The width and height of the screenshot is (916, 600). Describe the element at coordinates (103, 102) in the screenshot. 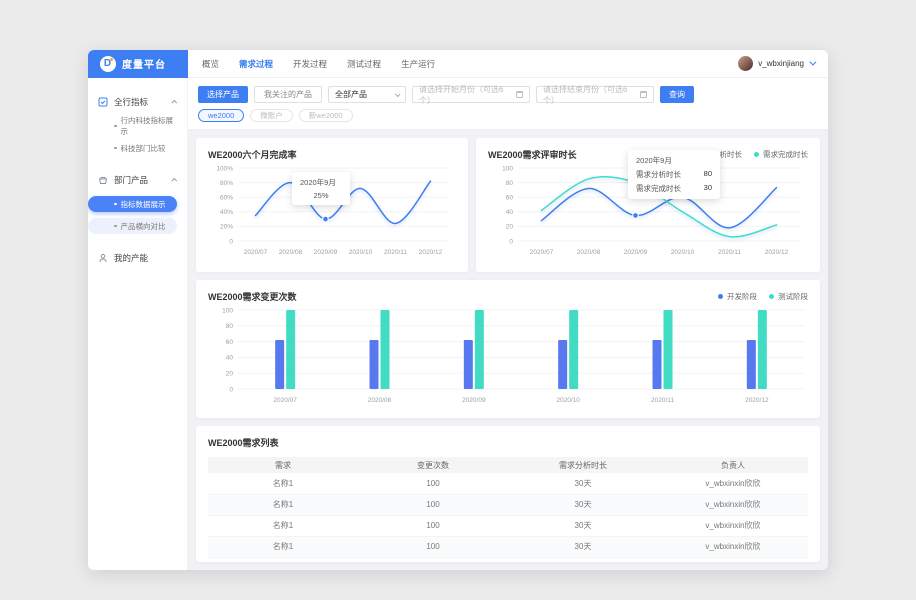

I see `indicator-icon` at that location.